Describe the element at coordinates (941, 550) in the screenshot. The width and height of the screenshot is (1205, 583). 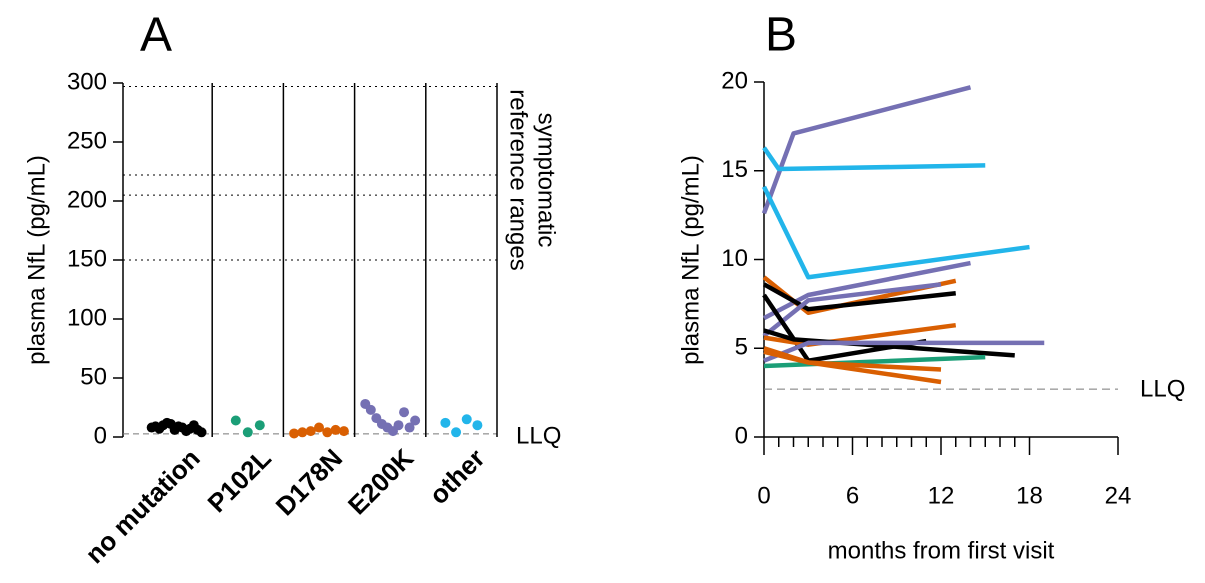
I see `x-axis-label: months from first visit` at that location.